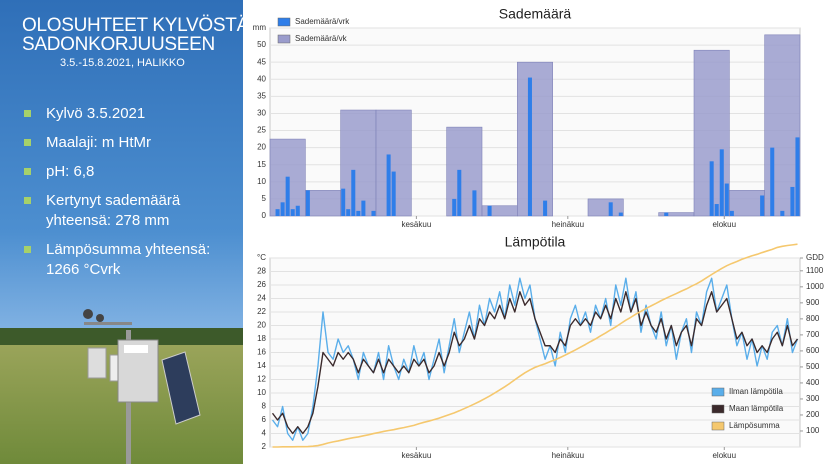  I want to click on y2-tick-label: 1000, so click(815, 286).